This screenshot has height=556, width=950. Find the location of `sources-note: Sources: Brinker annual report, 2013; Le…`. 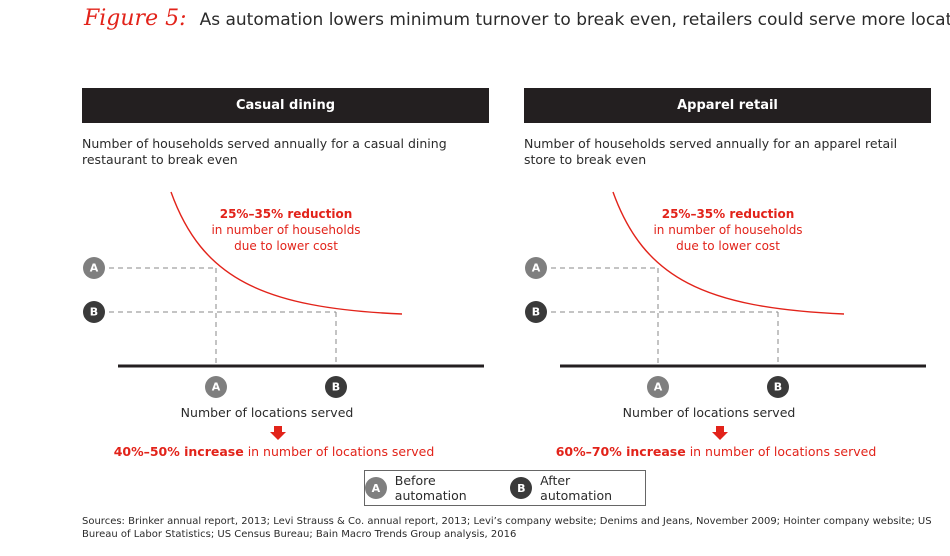

sources-note: Sources: Brinker annual report, 2013; Le… is located at coordinates (507, 528).